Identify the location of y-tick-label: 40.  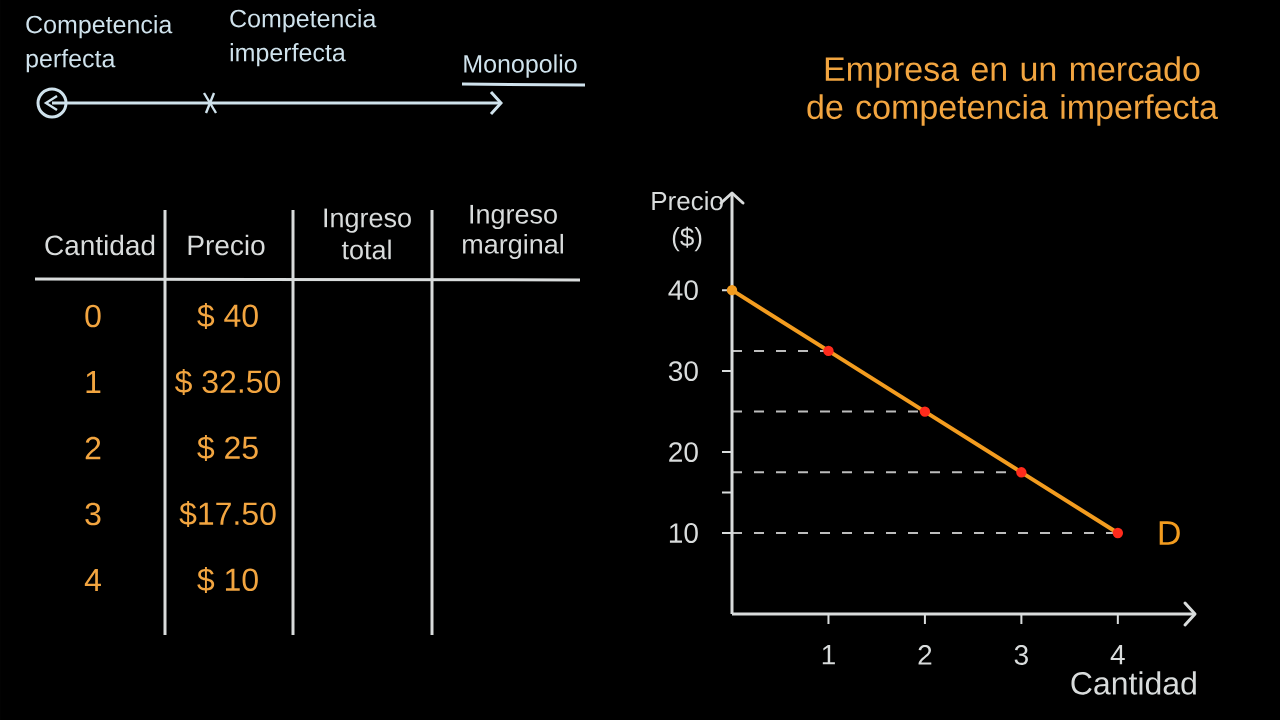
(683, 290).